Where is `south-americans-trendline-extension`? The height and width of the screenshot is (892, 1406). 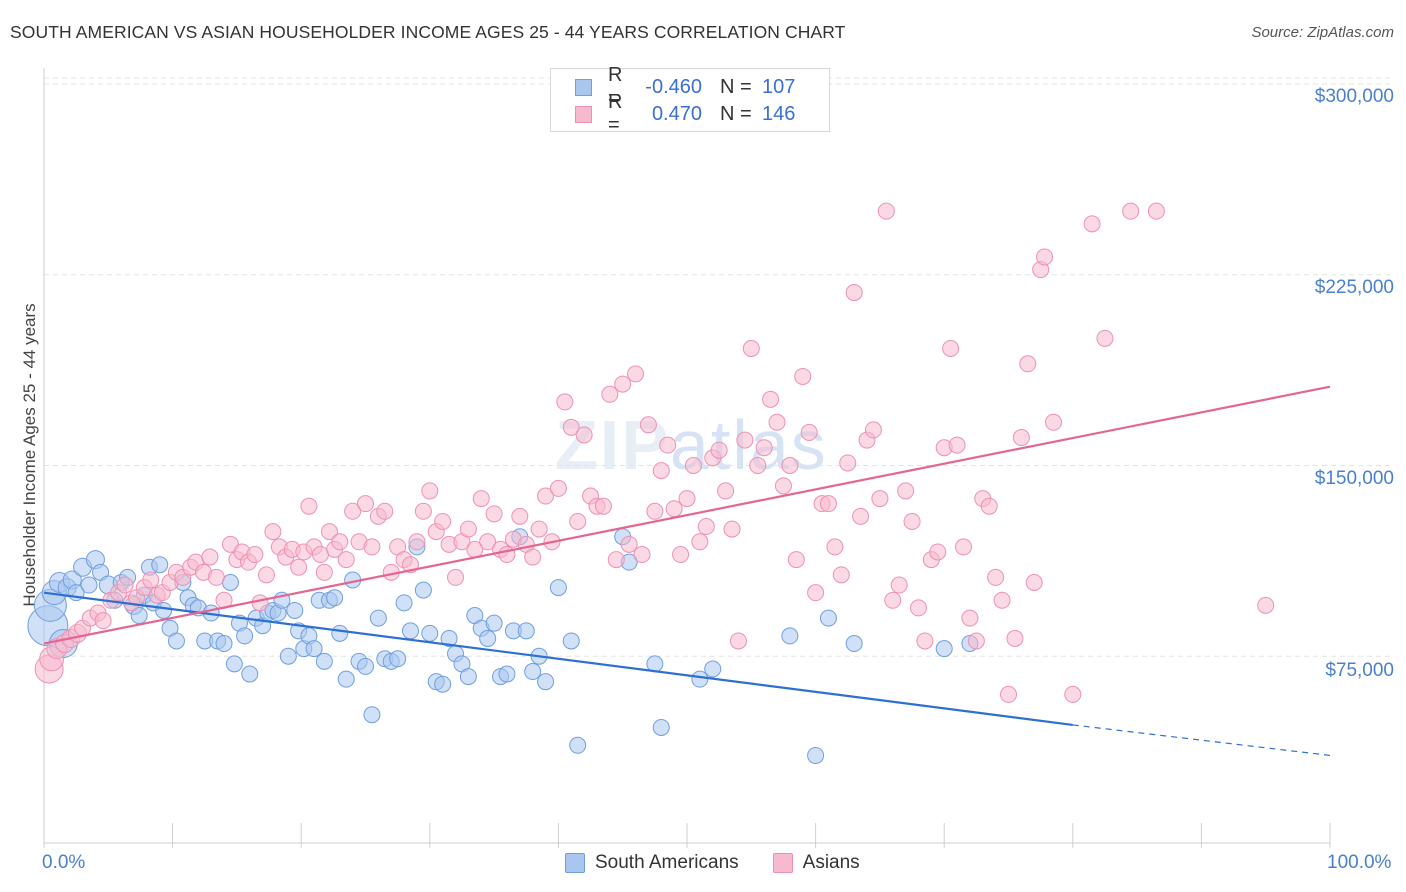
south-americans-trendline-extension is located at coordinates (1201, 740).